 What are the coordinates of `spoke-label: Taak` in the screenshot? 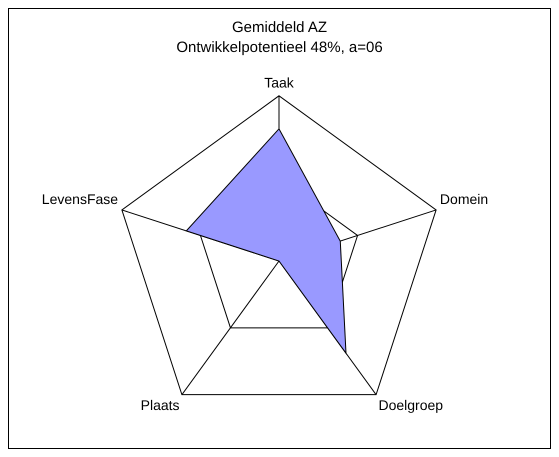 It's located at (279, 82).